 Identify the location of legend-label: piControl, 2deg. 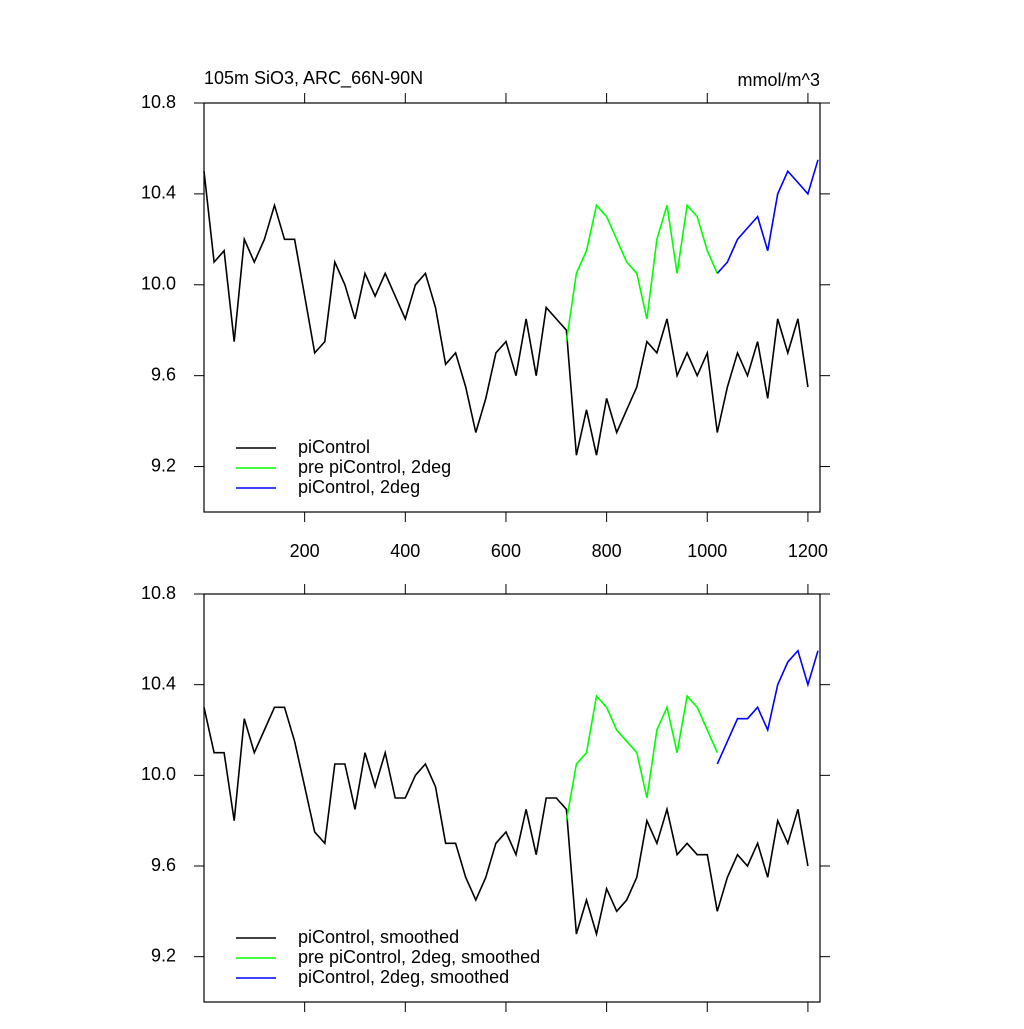
(359, 487).